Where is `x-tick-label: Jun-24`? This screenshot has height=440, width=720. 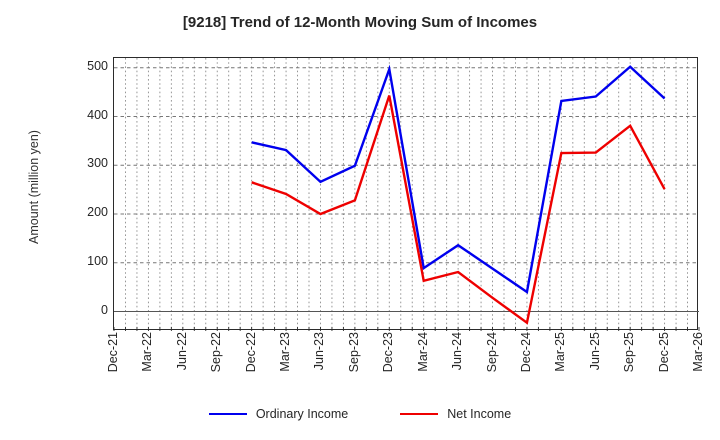
x-tick-label: Jun-24 is located at coordinates (457, 351).